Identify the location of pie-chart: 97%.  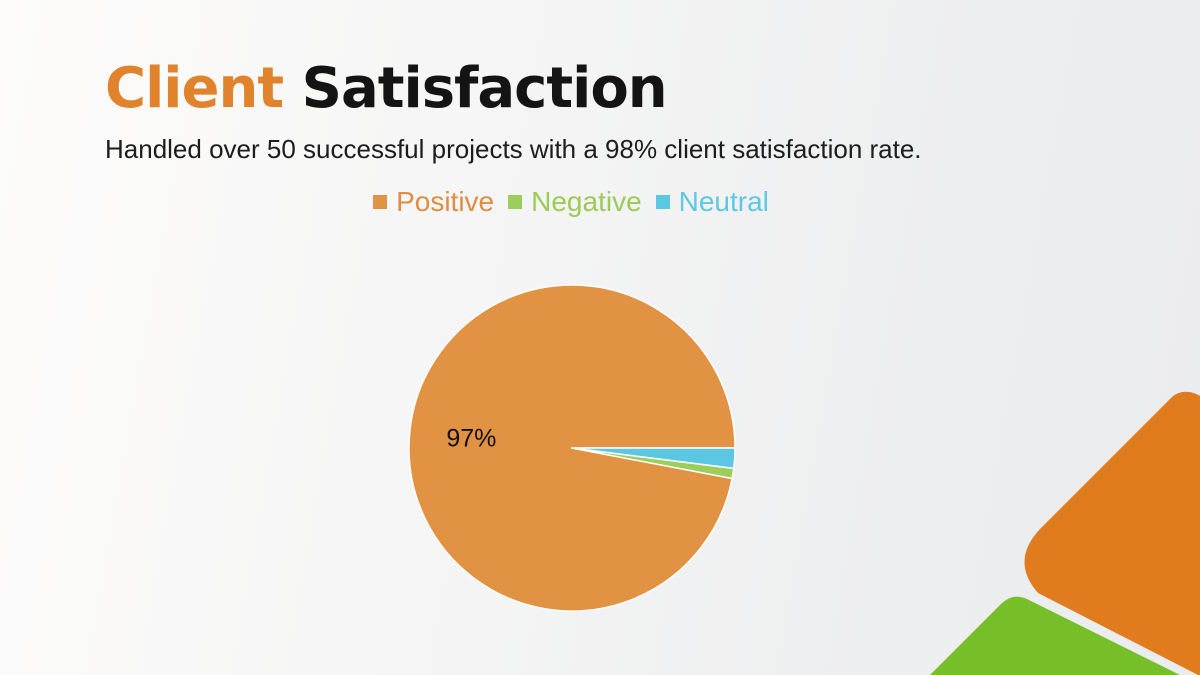
(572, 448).